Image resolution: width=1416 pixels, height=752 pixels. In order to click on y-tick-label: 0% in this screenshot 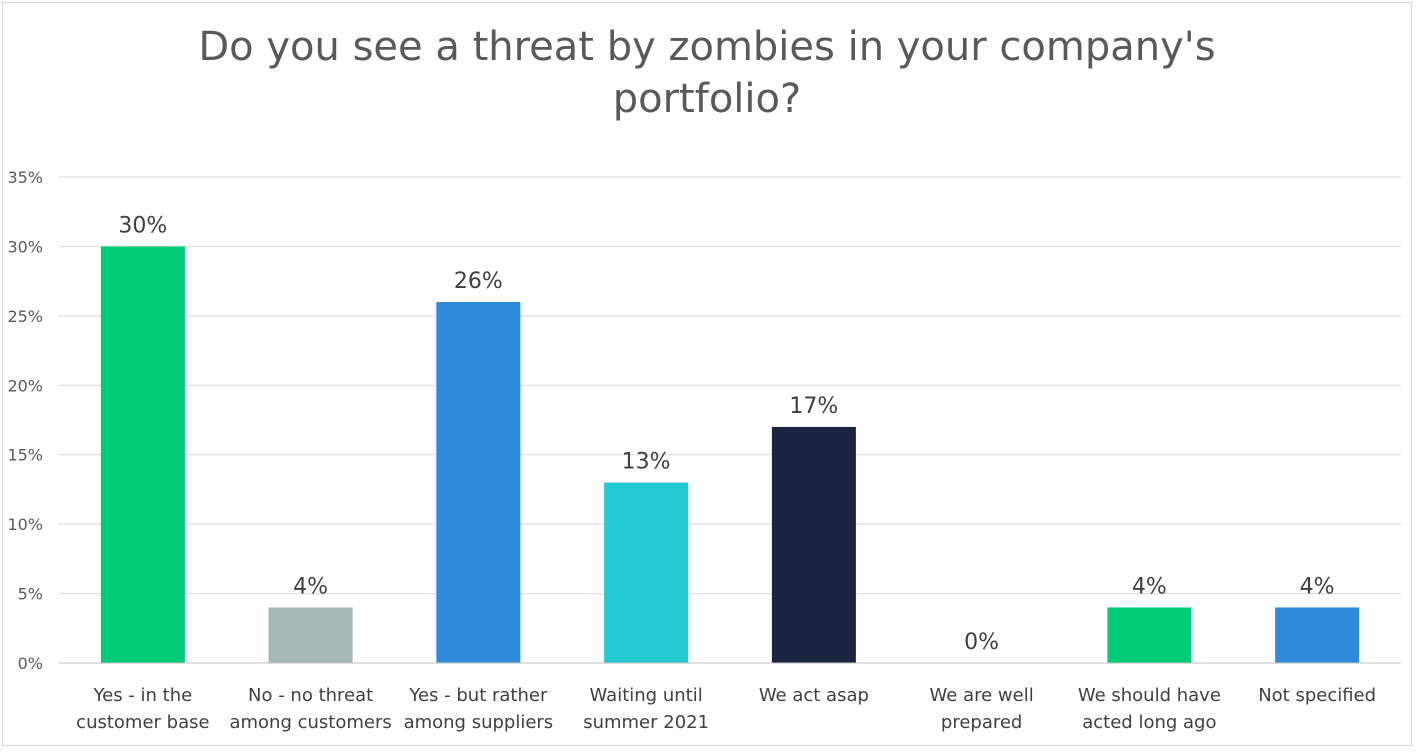, I will do `click(30, 663)`.